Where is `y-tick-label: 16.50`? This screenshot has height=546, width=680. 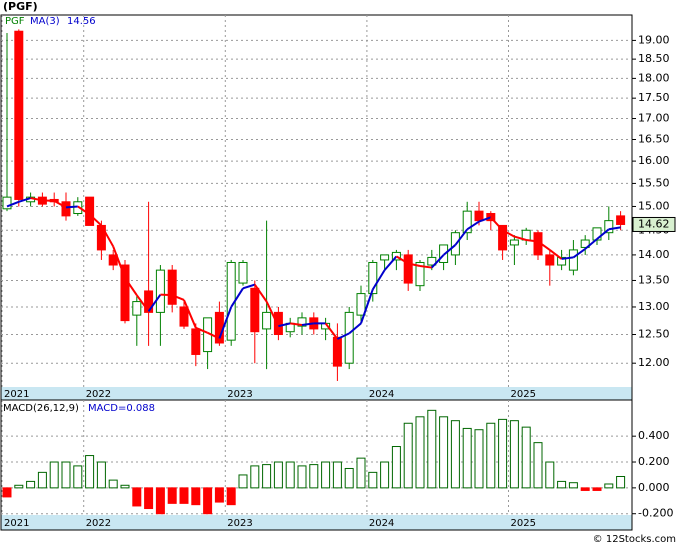 y-tick-label: 16.50 is located at coordinates (654, 139).